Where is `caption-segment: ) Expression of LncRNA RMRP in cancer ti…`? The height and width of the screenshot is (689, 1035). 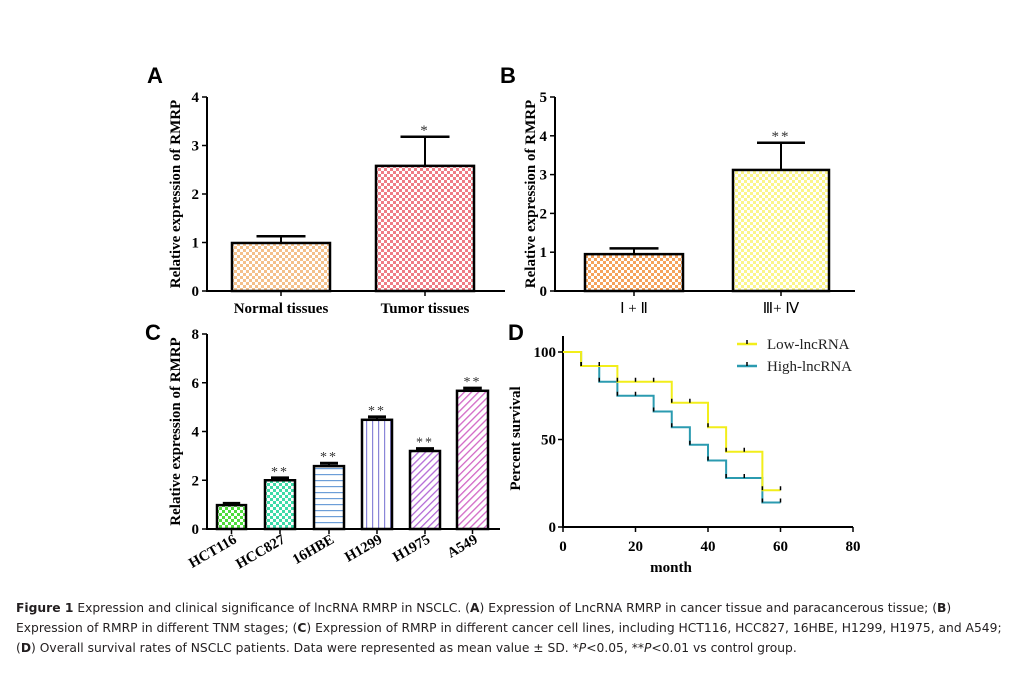
caption-segment: ) Expression of LncRNA RMRP in cancer ti… is located at coordinates (708, 608).